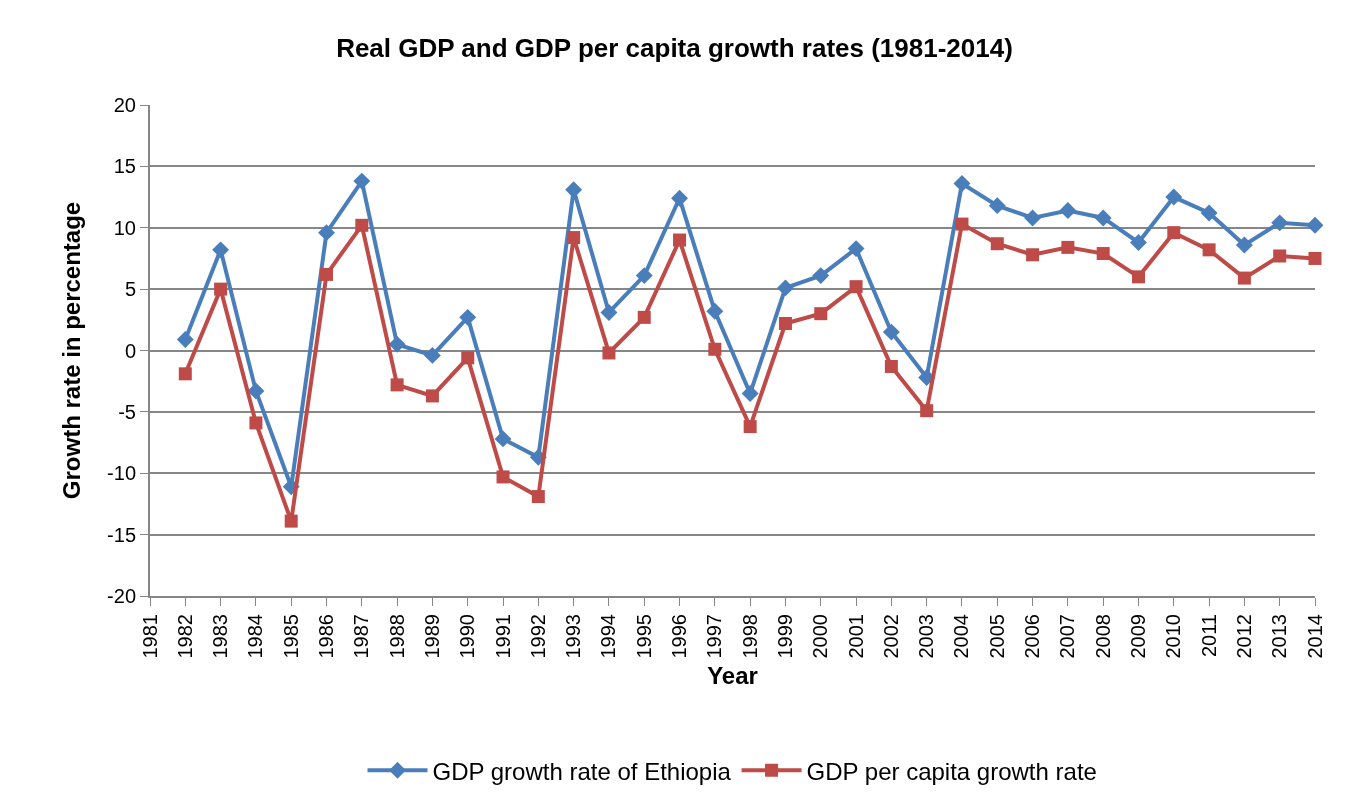 This screenshot has height=806, width=1349. I want to click on x-tick-label: 1998, so click(749, 636).